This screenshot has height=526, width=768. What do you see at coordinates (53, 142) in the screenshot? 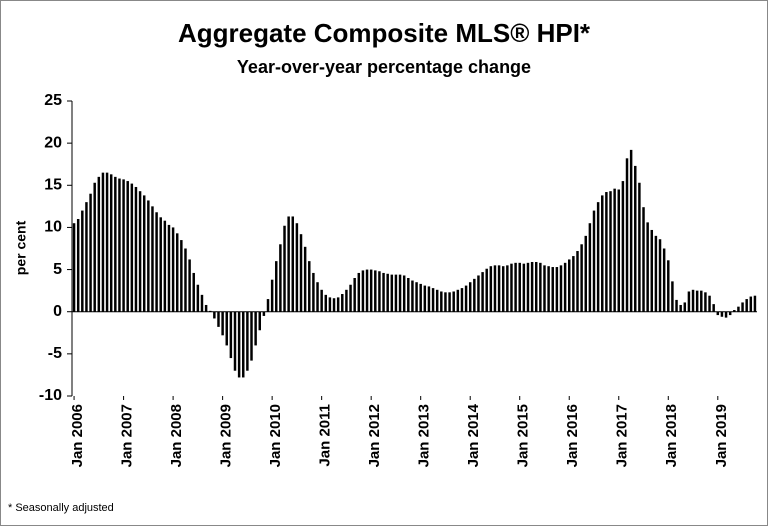
I see `y-tick-label: 20` at bounding box center [53, 142].